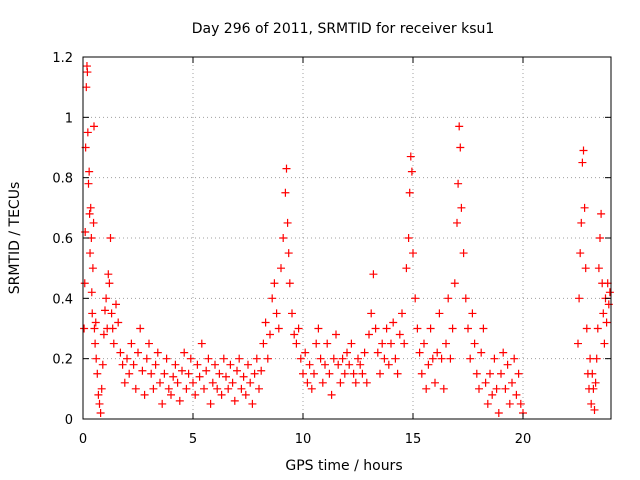 The height and width of the screenshot is (480, 640). What do you see at coordinates (62, 239) in the screenshot?
I see `y-tick-labels: 0 0.2 0.4 0.6 0.8 1 1.2` at bounding box center [62, 239].